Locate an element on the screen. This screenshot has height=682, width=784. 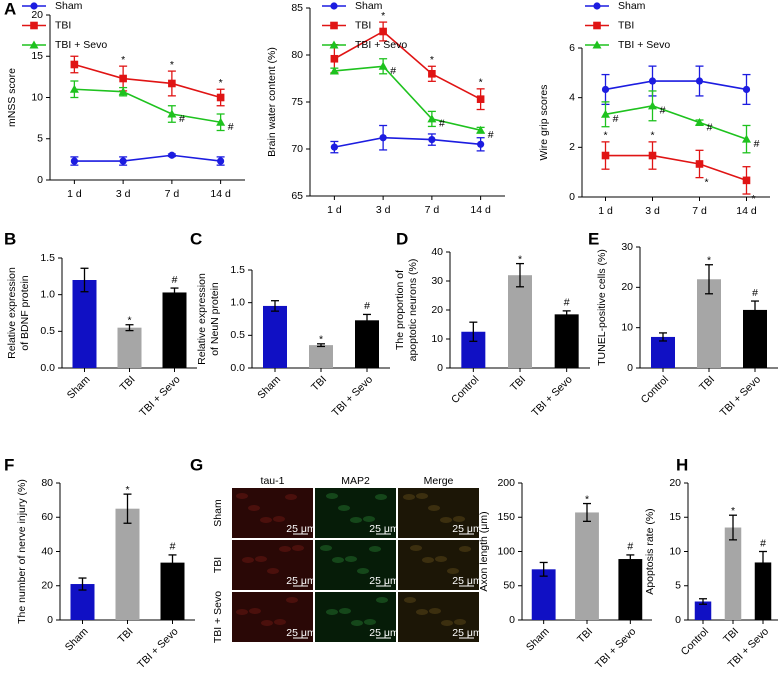
y-tick-label: 0.5 is located at coordinates (237, 335).